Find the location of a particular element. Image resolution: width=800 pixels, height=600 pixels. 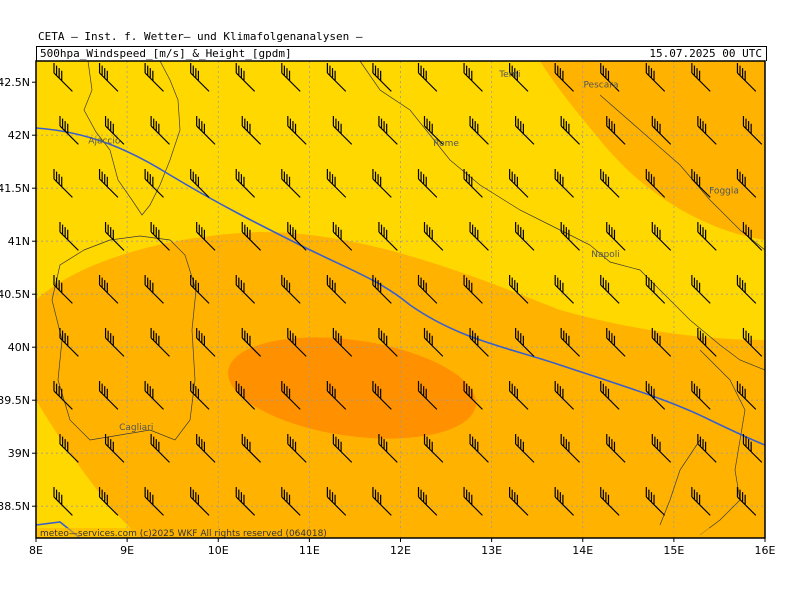

city-label: Rome is located at coordinates (446, 144).